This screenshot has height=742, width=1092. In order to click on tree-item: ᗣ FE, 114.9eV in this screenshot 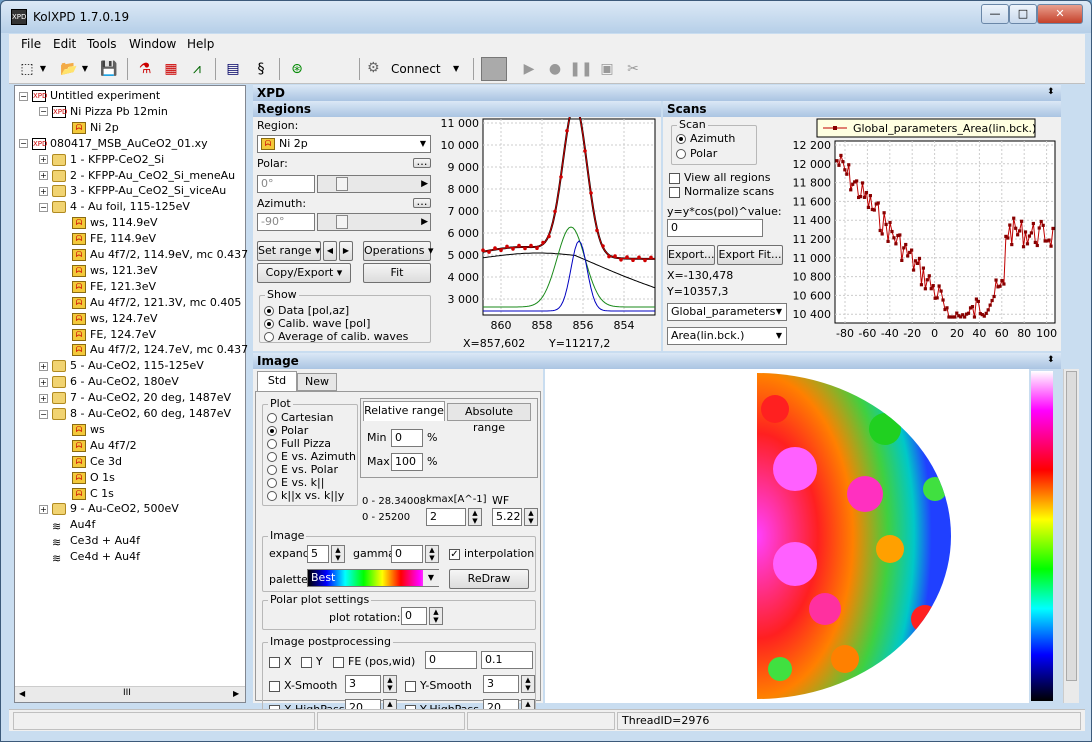, I will do `click(107, 239)`.